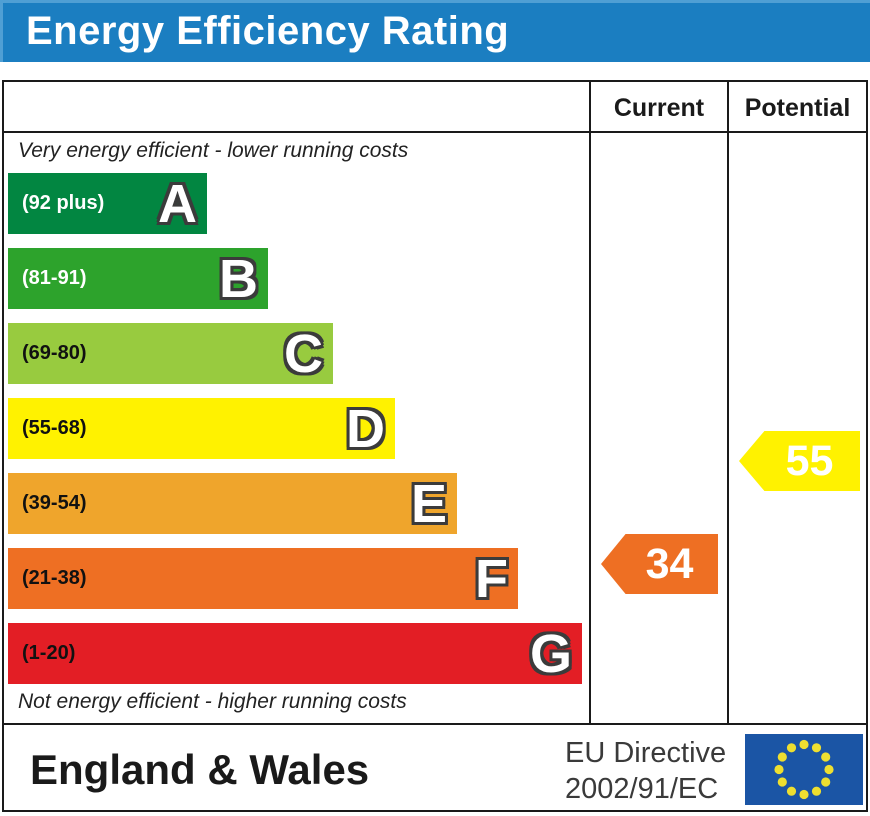 The image size is (870, 816). I want to click on band-range-label: (21-38), so click(54, 578).